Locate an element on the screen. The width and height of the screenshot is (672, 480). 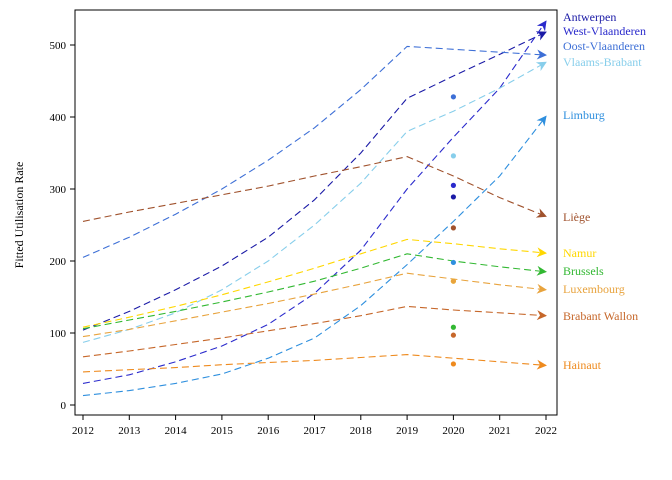
x-tick-label: 2017 is located at coordinates (315, 431).